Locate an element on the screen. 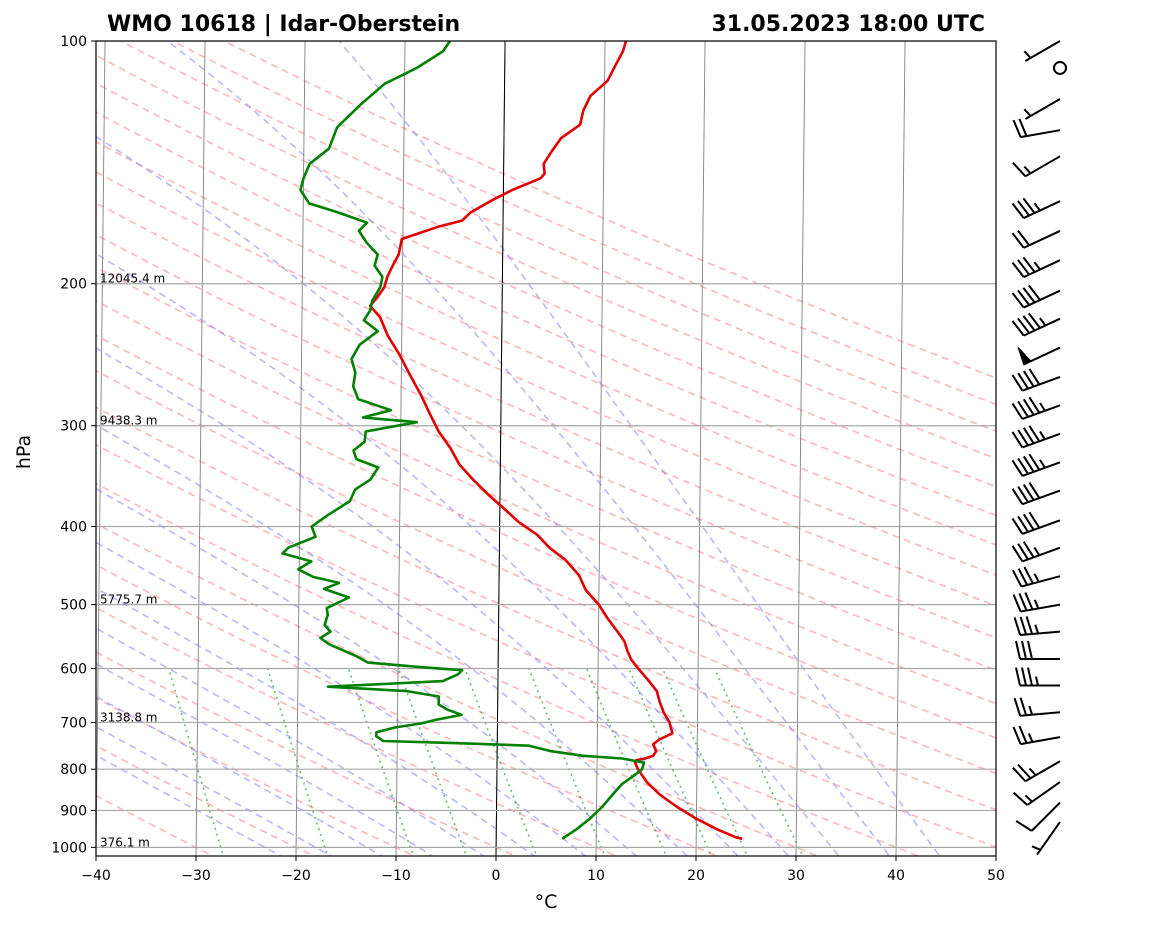 This screenshot has height=925, width=1160. x-tick-label: −30 is located at coordinates (196, 876).